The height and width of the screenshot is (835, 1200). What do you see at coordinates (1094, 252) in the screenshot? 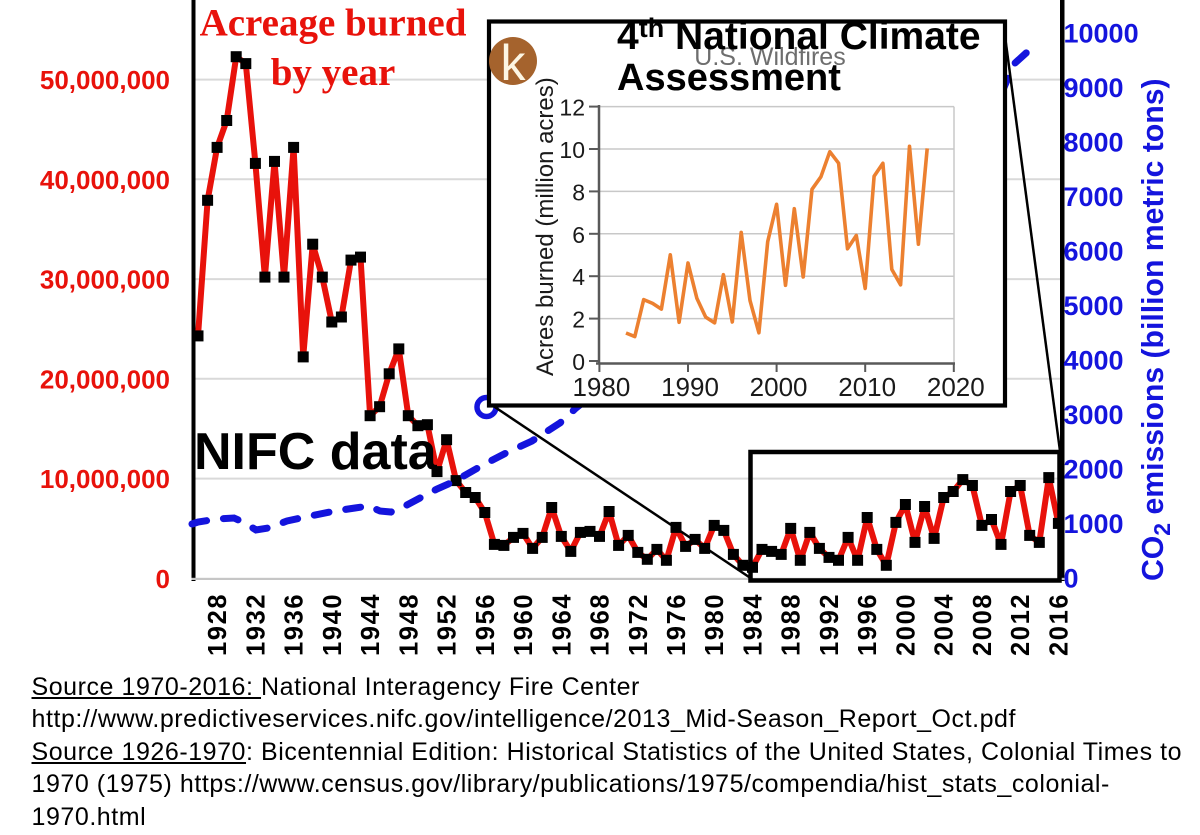
I see `svg-text: 6000` at bounding box center [1094, 252].